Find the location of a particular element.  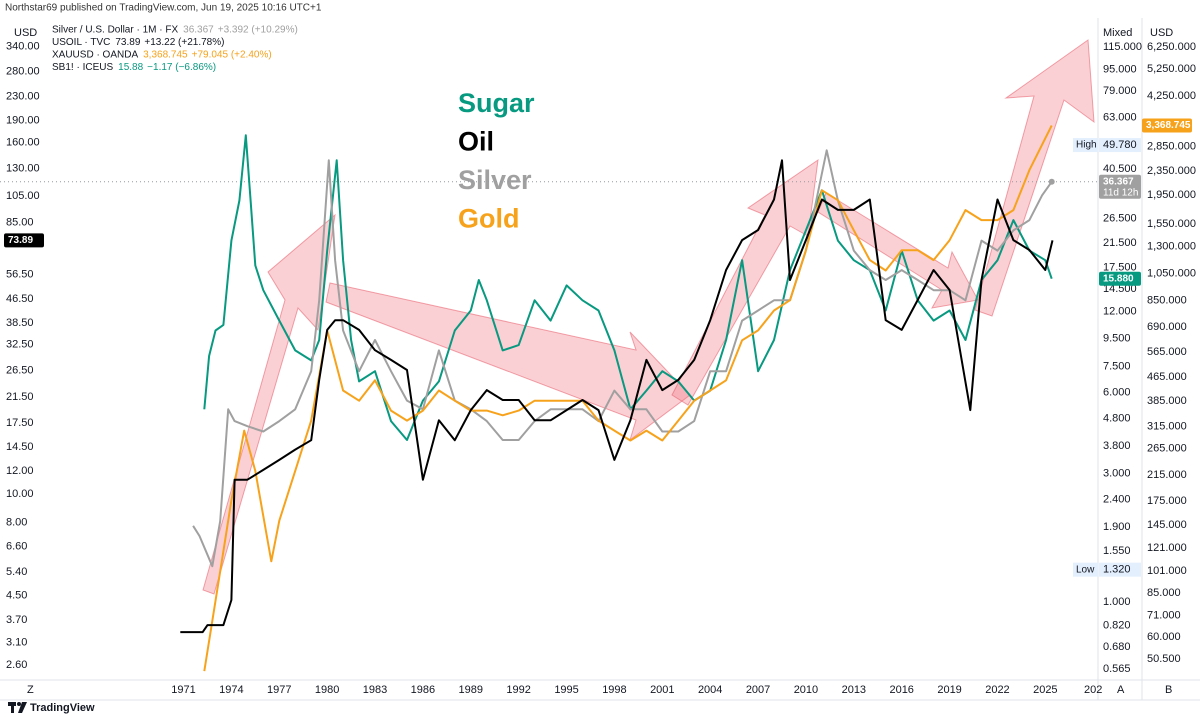

mixed-tick-label: 12.000 is located at coordinates (1120, 311).